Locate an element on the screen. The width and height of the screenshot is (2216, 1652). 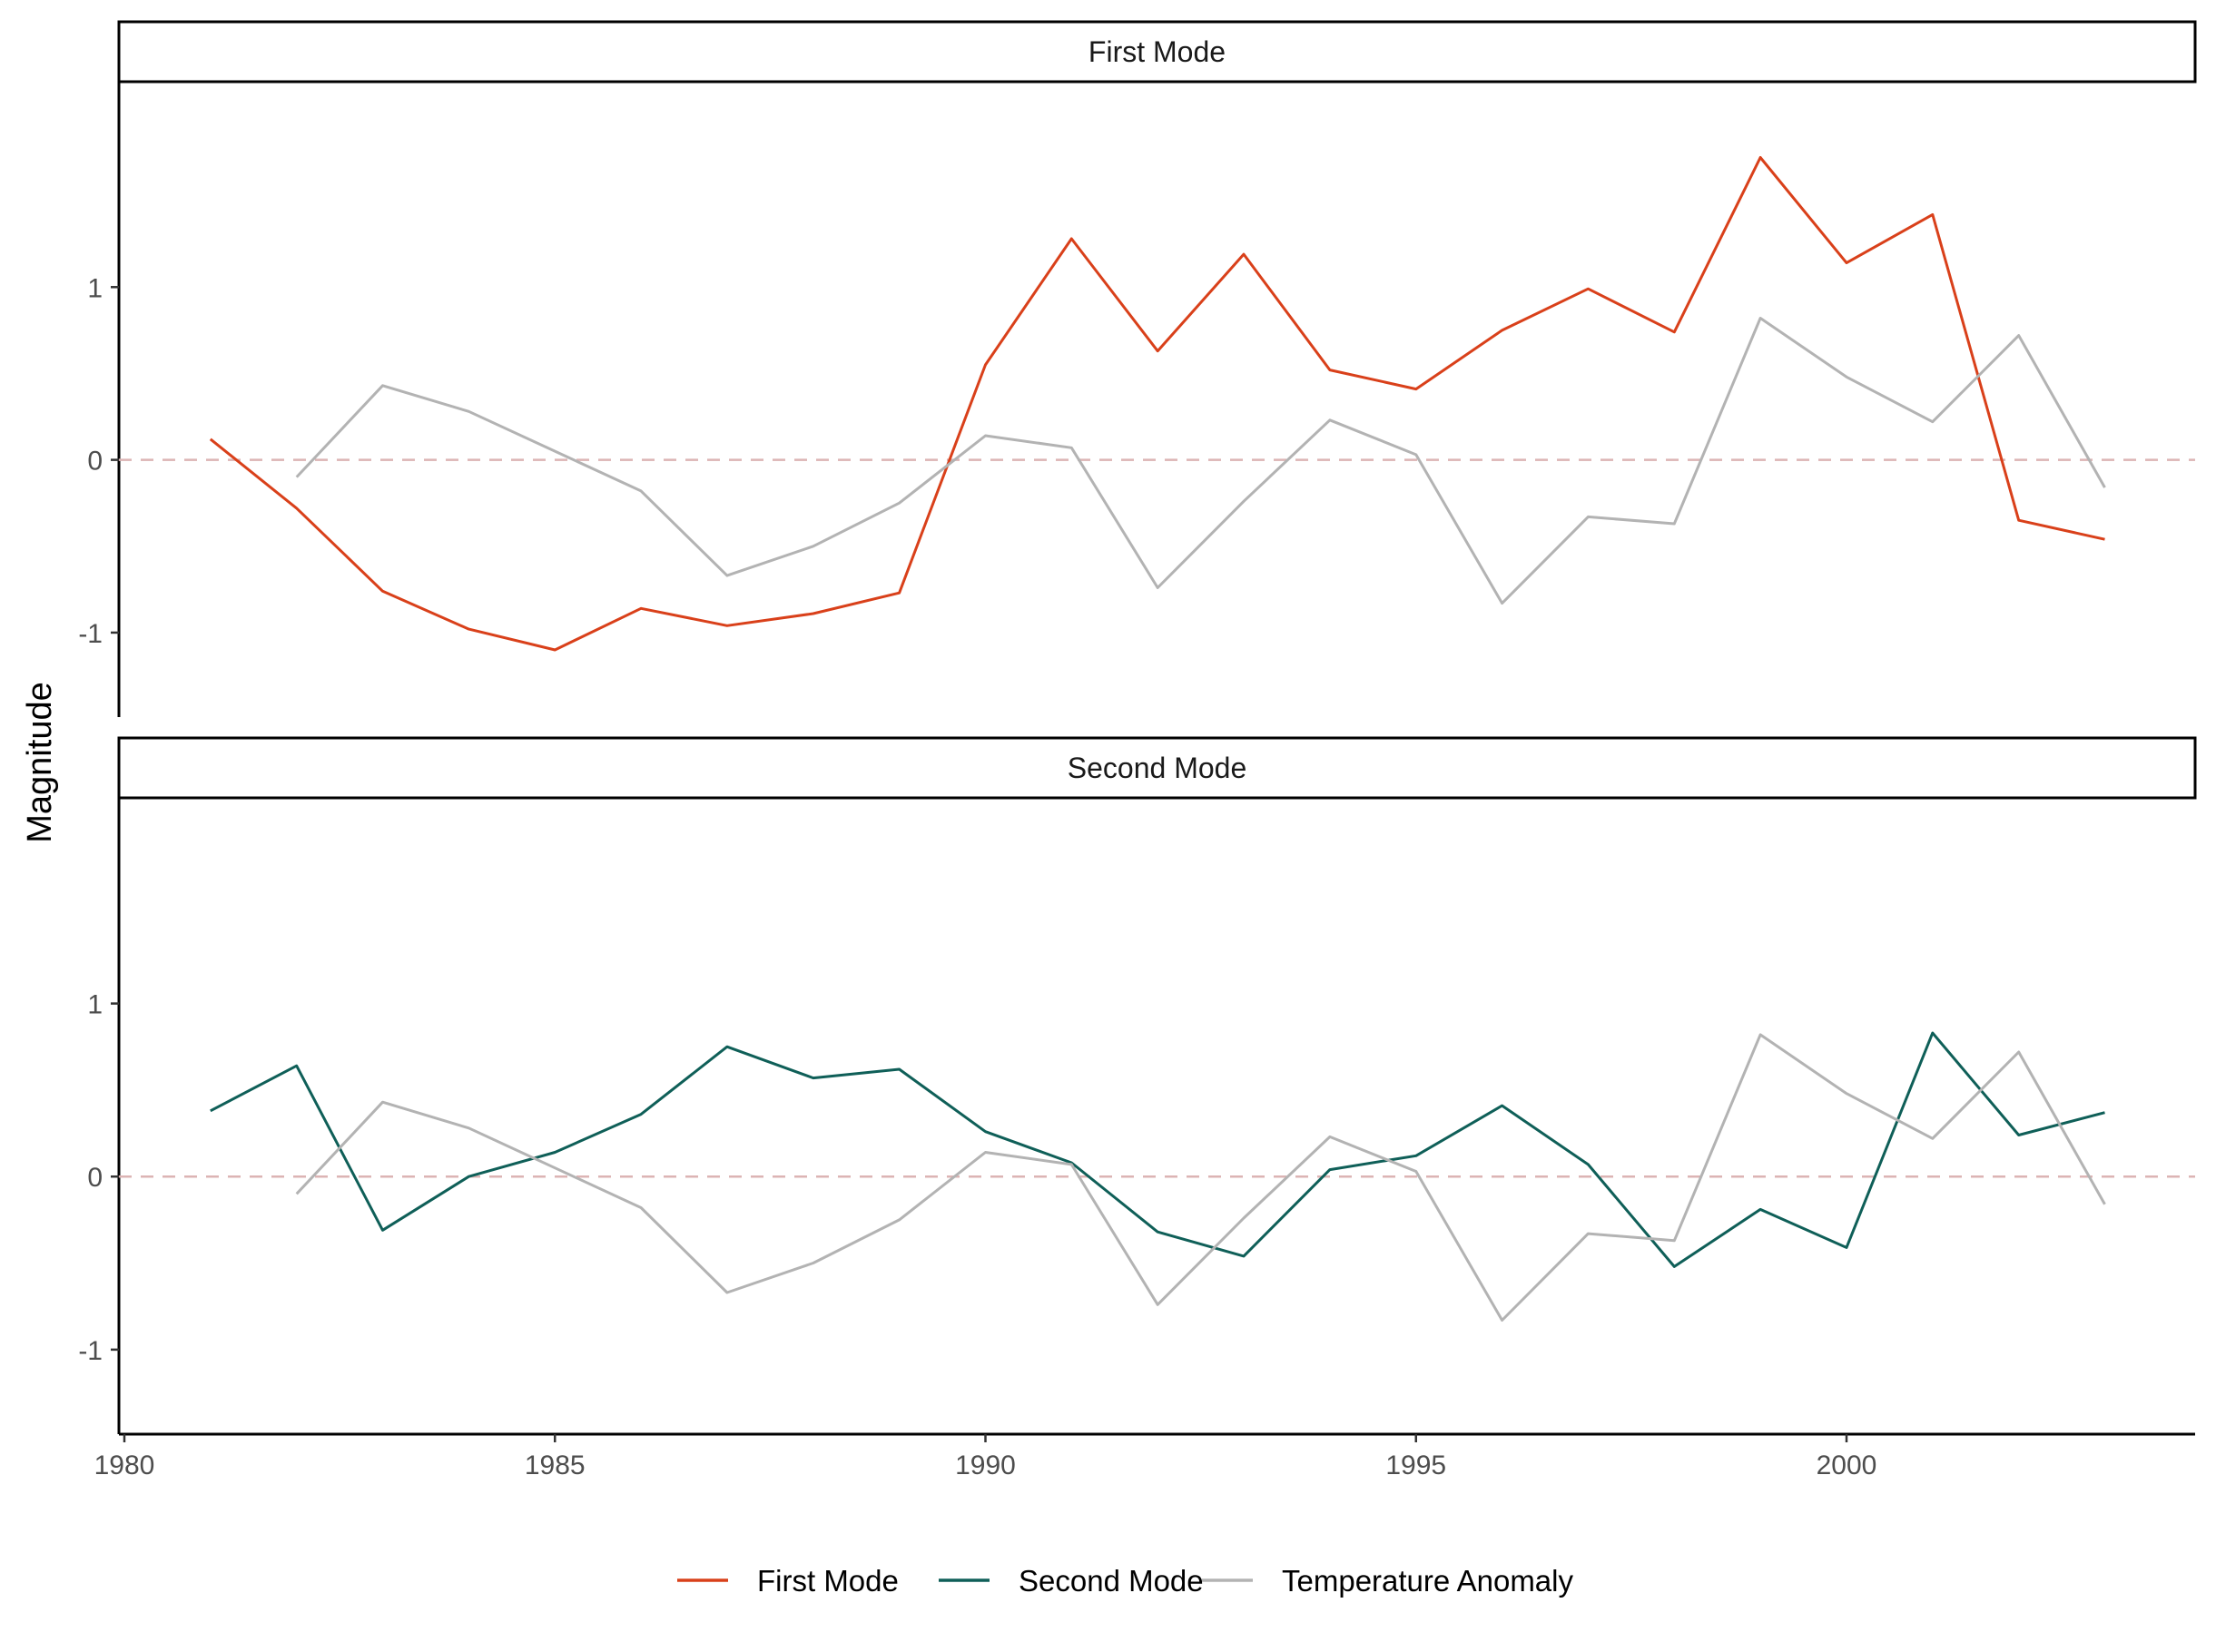
legend-label: Second Mode is located at coordinates (1112, 1581).